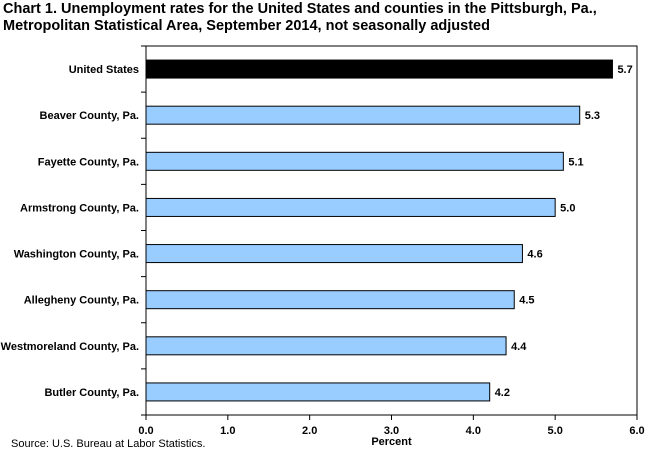 The height and width of the screenshot is (450, 649). Describe the element at coordinates (104, 70) in the screenshot. I see `category-label-united-states: United States` at that location.